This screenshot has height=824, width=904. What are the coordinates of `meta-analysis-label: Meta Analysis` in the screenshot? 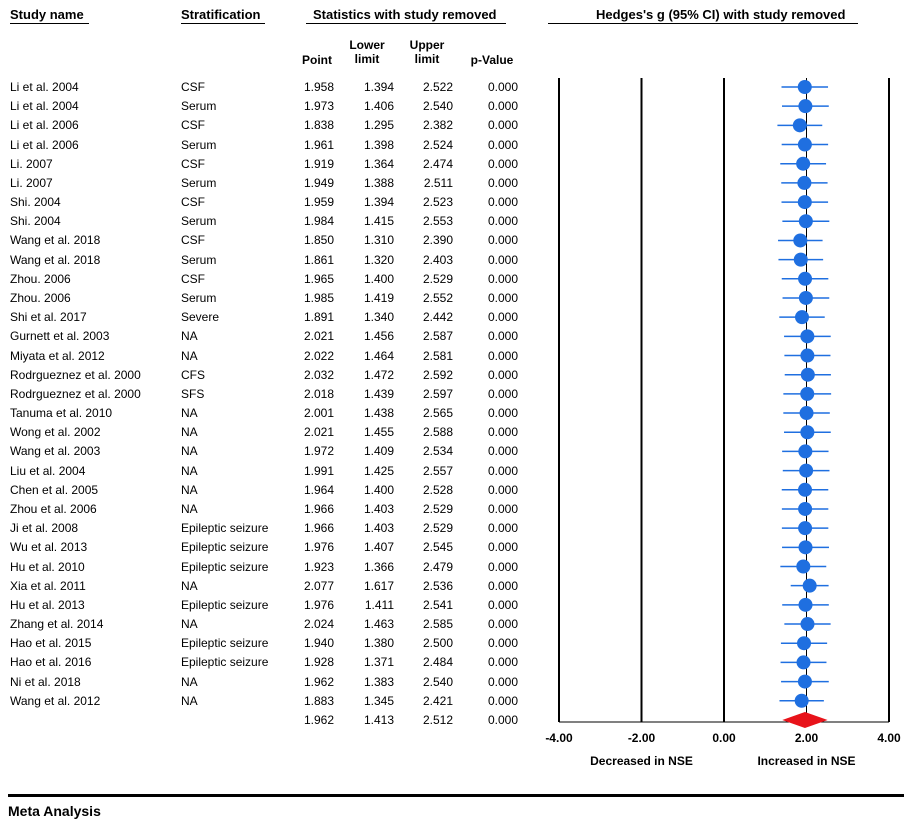 It's located at (54, 811).